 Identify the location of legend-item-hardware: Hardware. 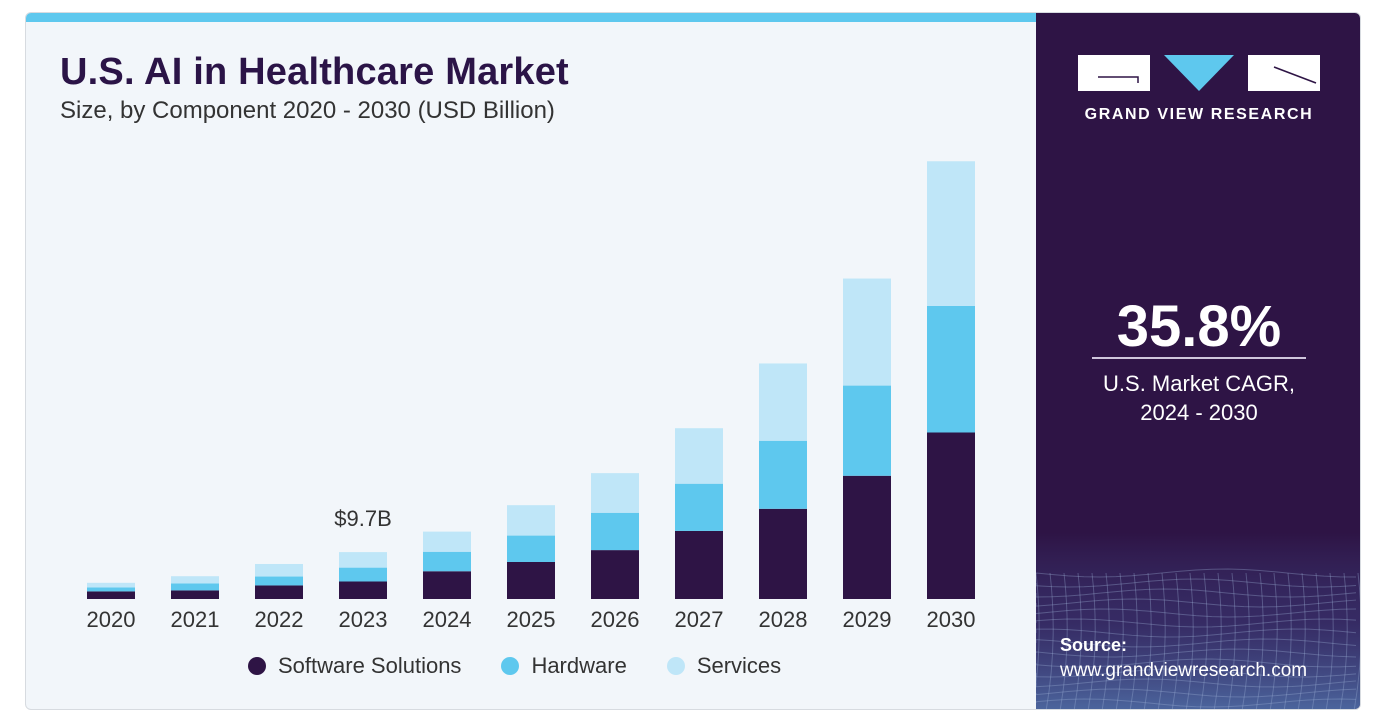
(564, 666).